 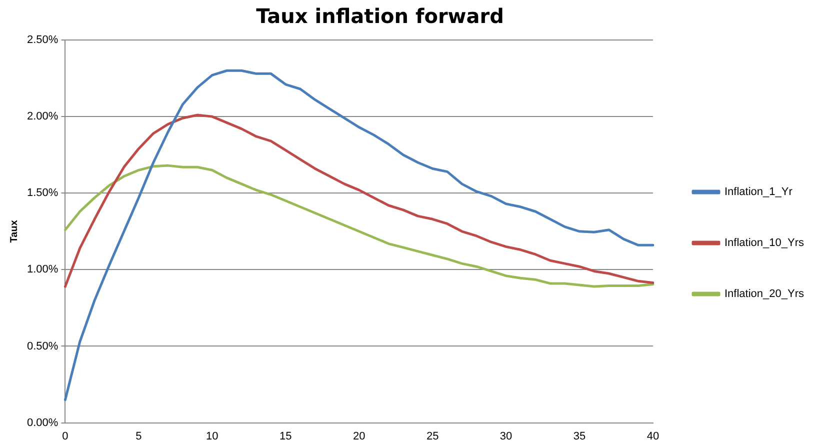 I want to click on x-tick-label: 10, so click(x=212, y=436).